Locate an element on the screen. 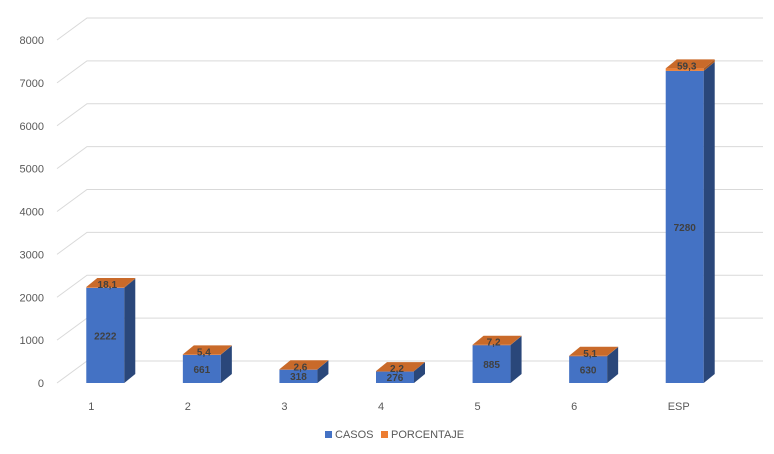 This screenshot has height=454, width=774. bar-group: 661 5,4 is located at coordinates (207, 364).